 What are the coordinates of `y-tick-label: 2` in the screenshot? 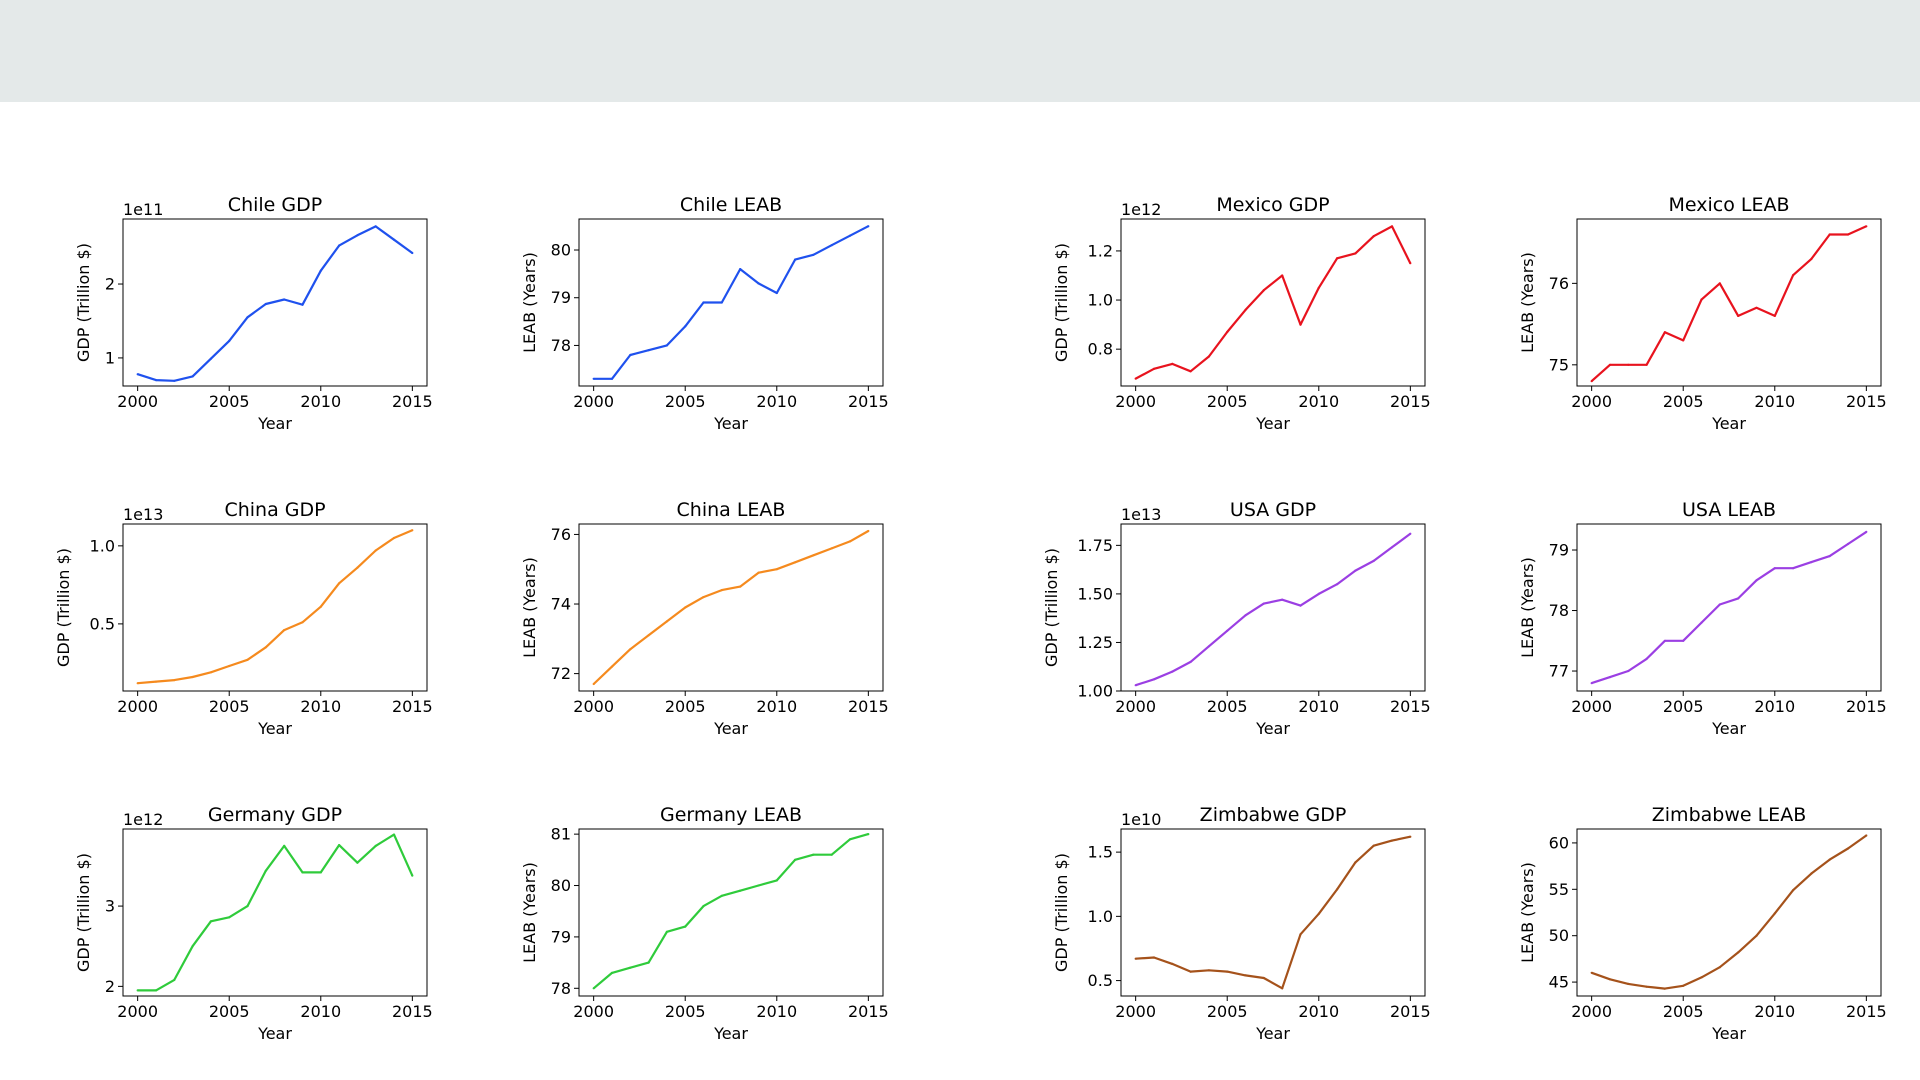 It's located at (110, 284).